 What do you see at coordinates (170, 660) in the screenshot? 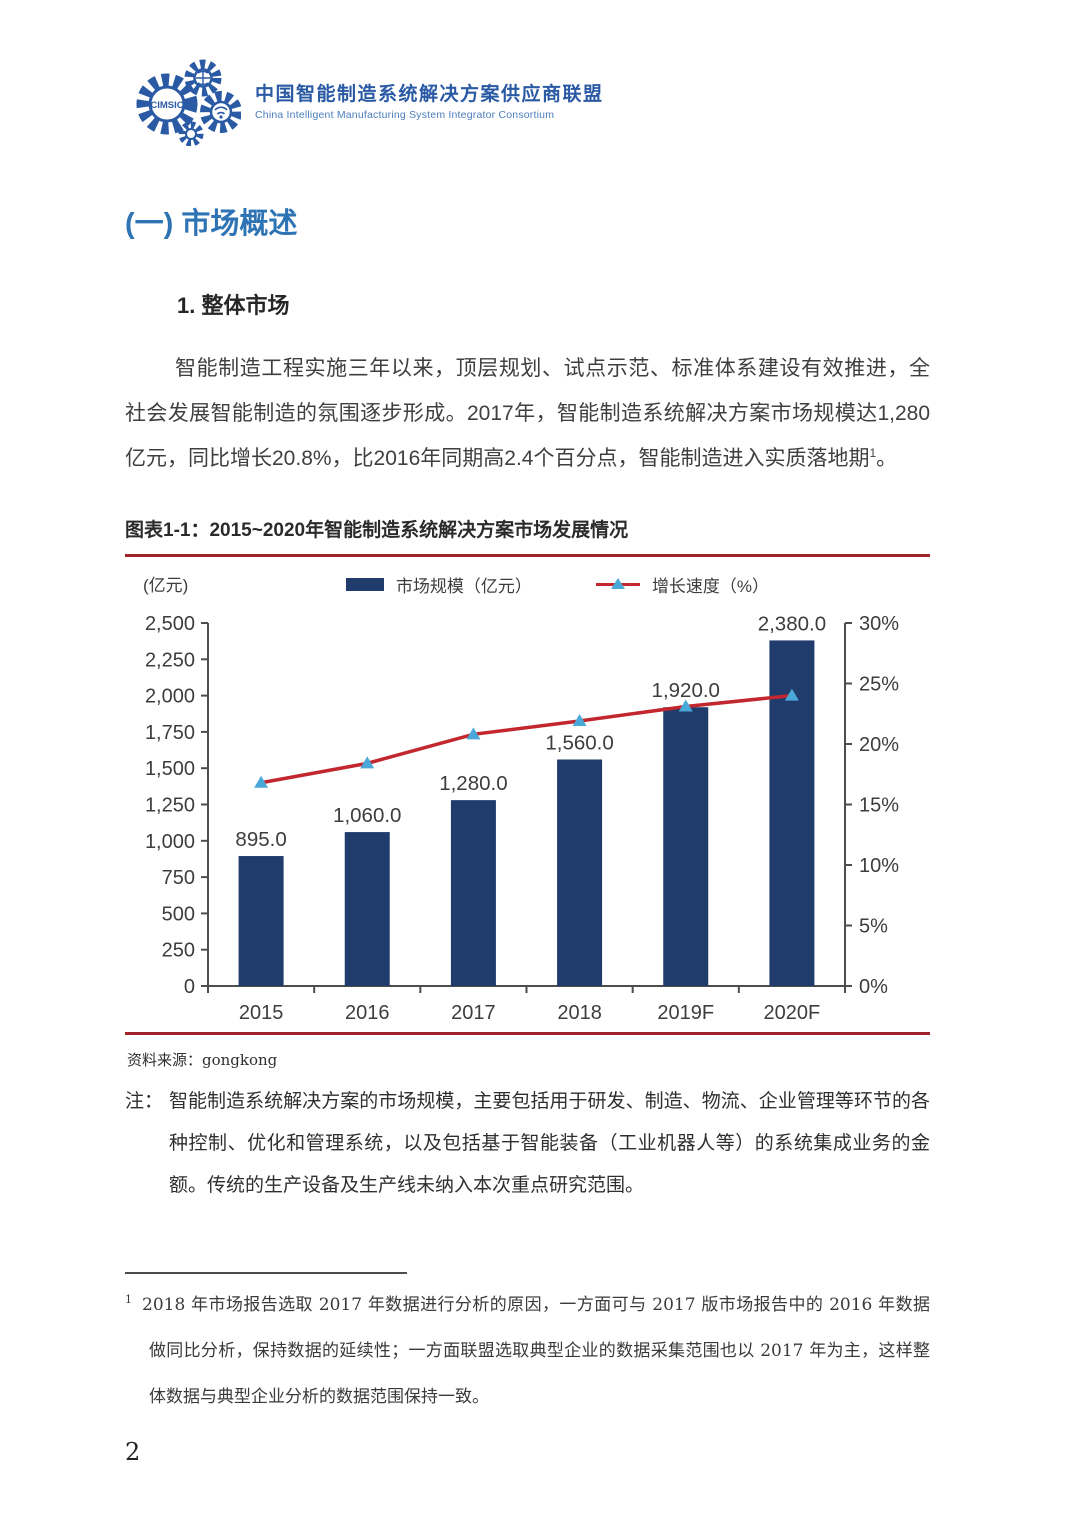
I see `left-tick-label: 2,250` at bounding box center [170, 660].